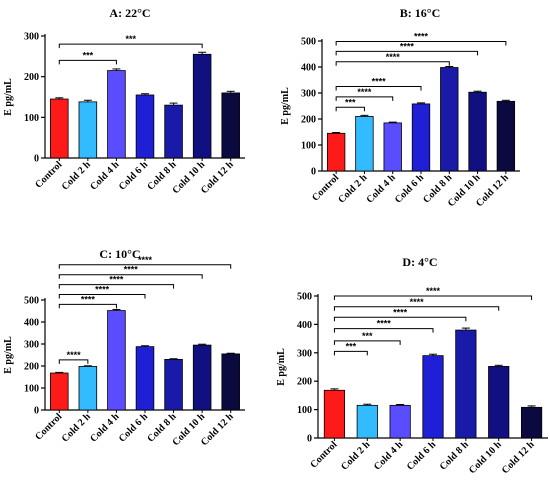 The height and width of the screenshot is (492, 550). Describe the element at coordinates (129, 13) in the screenshot. I see `panel-title: A: 22°C` at that location.